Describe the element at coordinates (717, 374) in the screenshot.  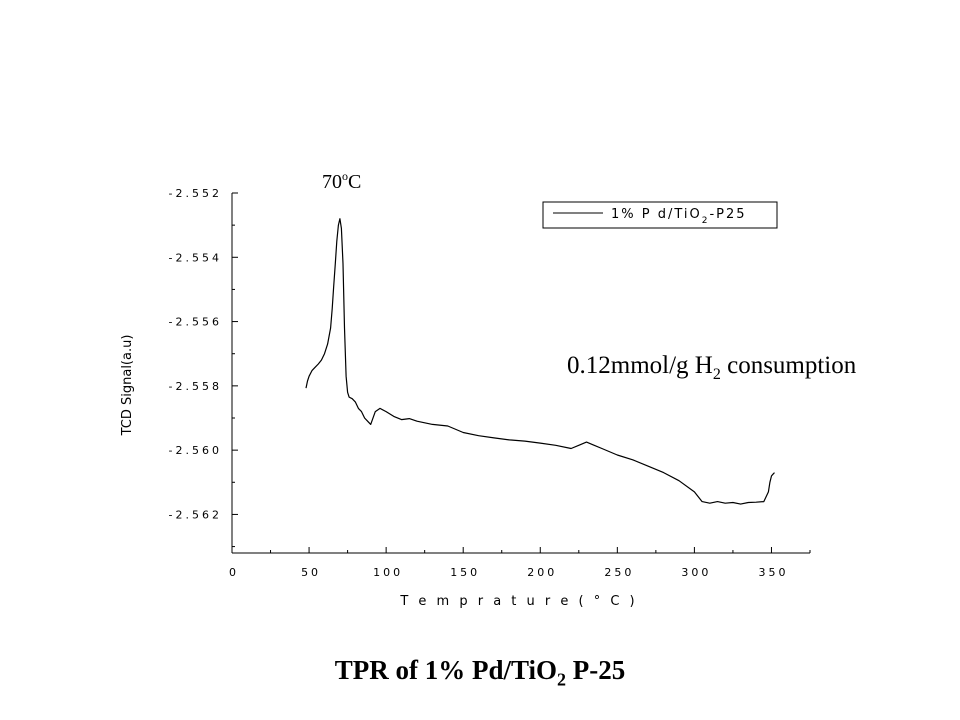
I see `consumption-subscript: 2` at that location.